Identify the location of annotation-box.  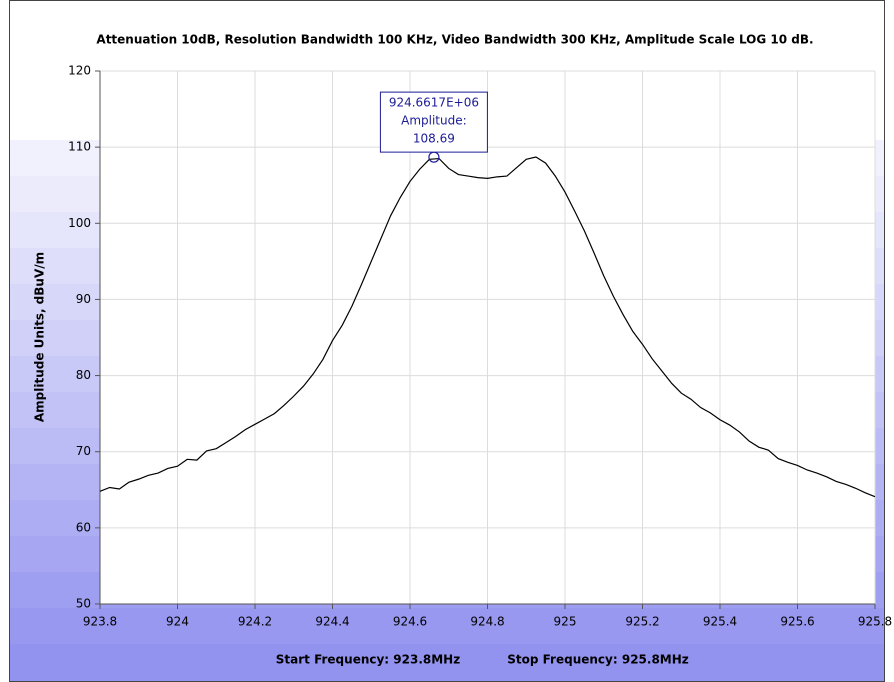
(433, 122).